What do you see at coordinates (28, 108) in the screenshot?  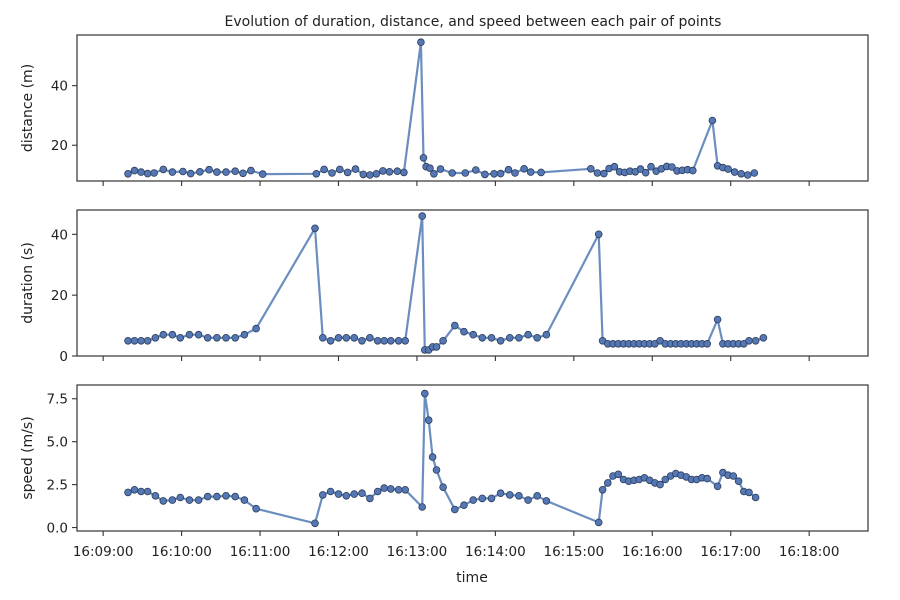 I see `distance-ylabel: distance (m)` at bounding box center [28, 108].